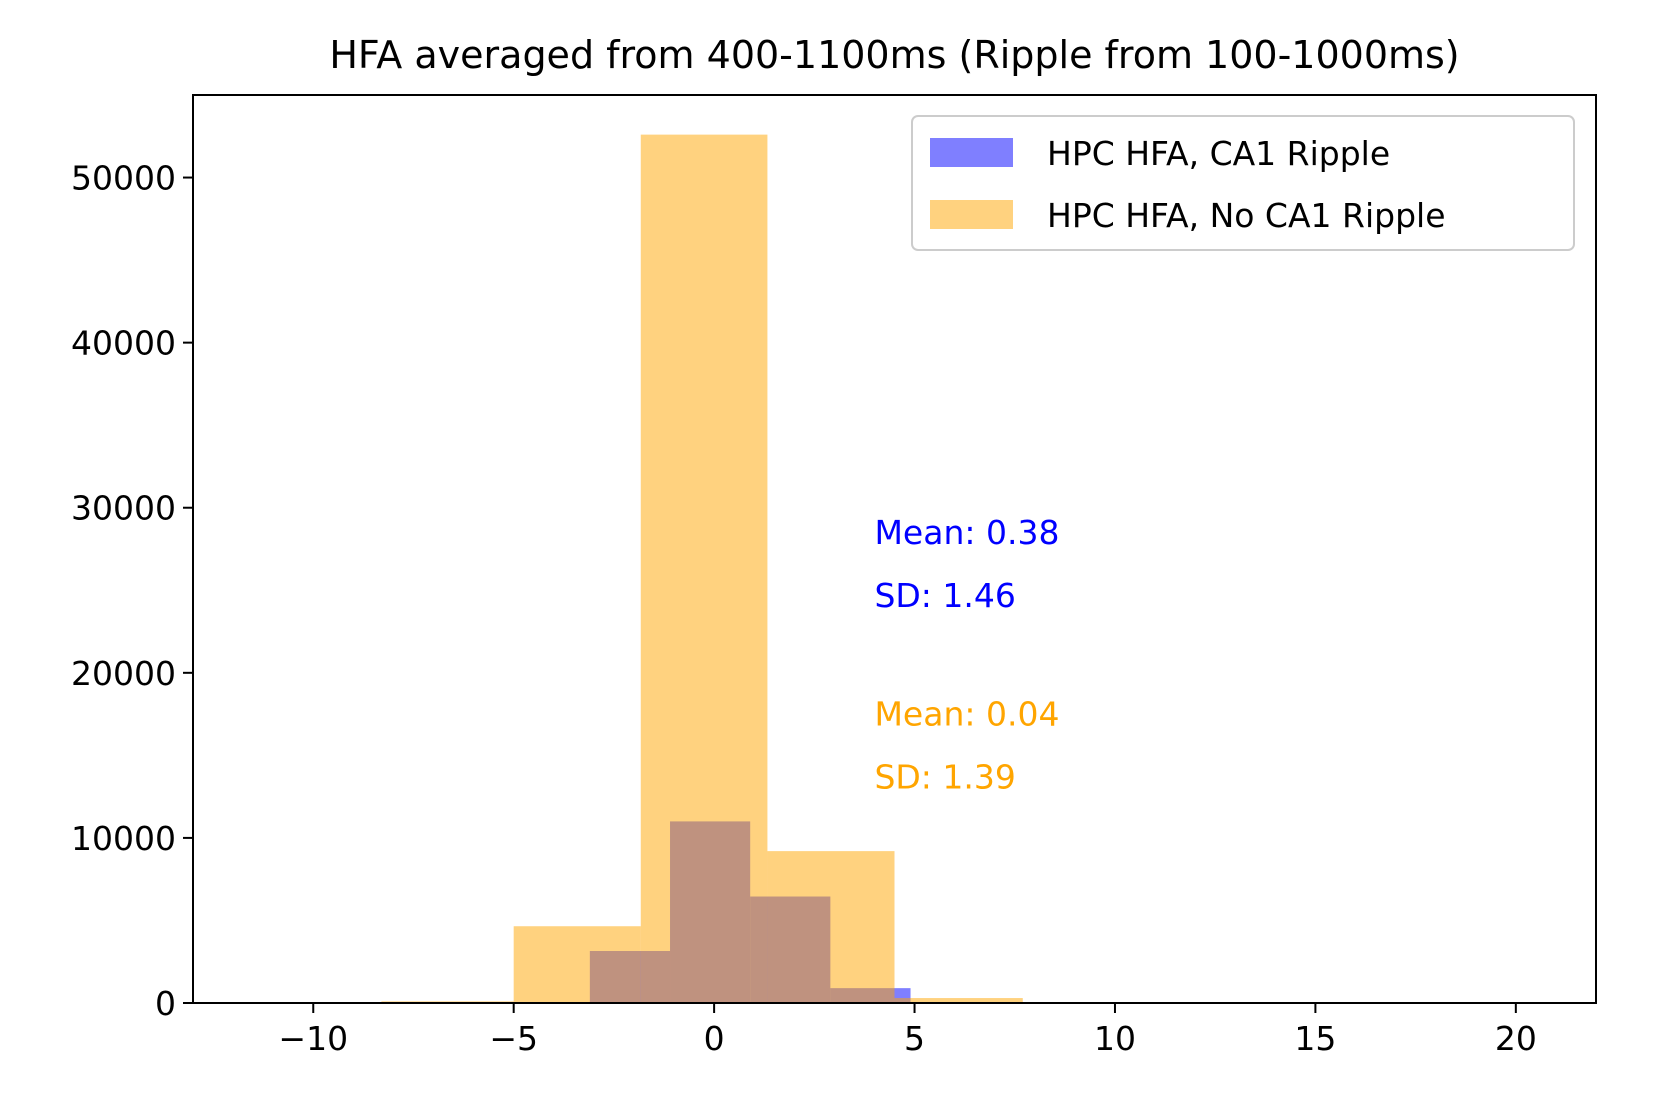 The height and width of the screenshot is (1098, 1666). What do you see at coordinates (831, 927) in the screenshot?
I see `bar-series2-bin4` at bounding box center [831, 927].